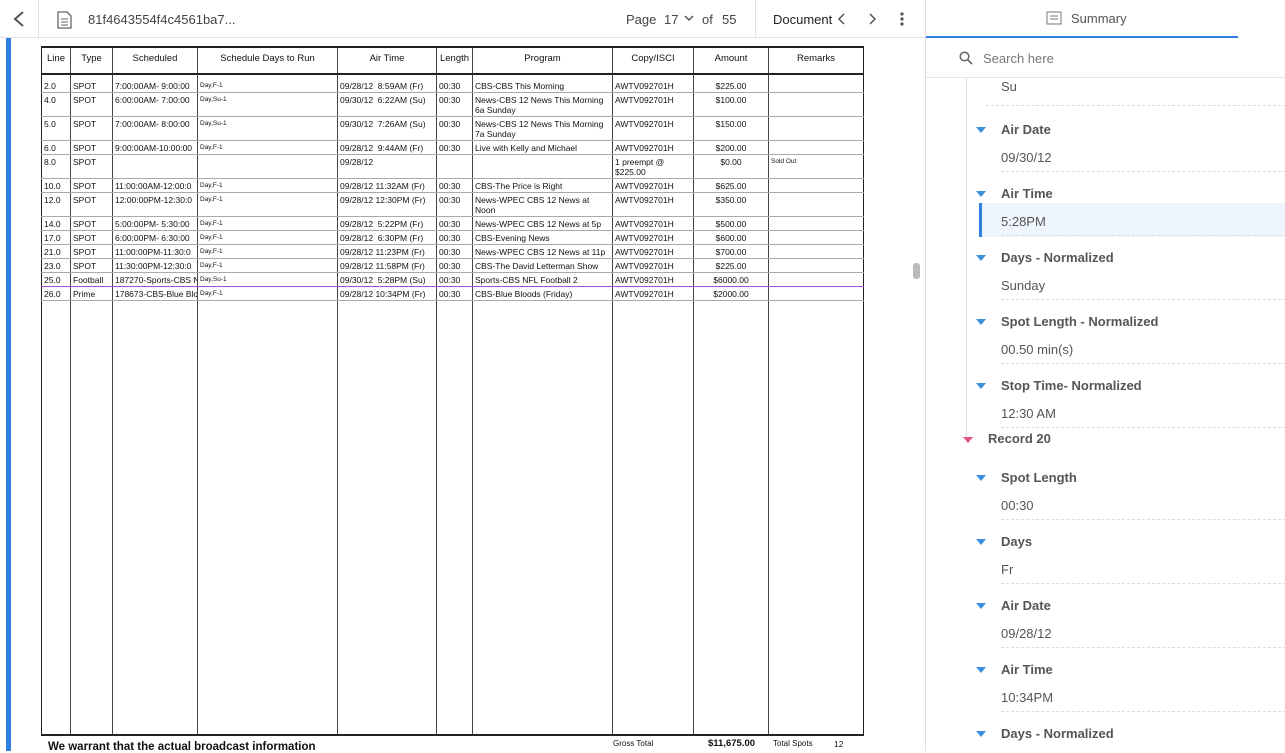  I want to click on page-label: Page, so click(641, 19).